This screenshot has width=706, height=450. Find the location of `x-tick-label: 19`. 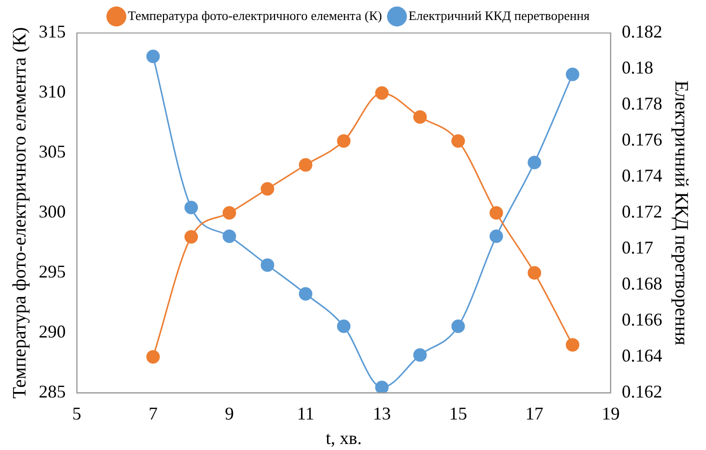

x-tick-label: 19 is located at coordinates (611, 413).